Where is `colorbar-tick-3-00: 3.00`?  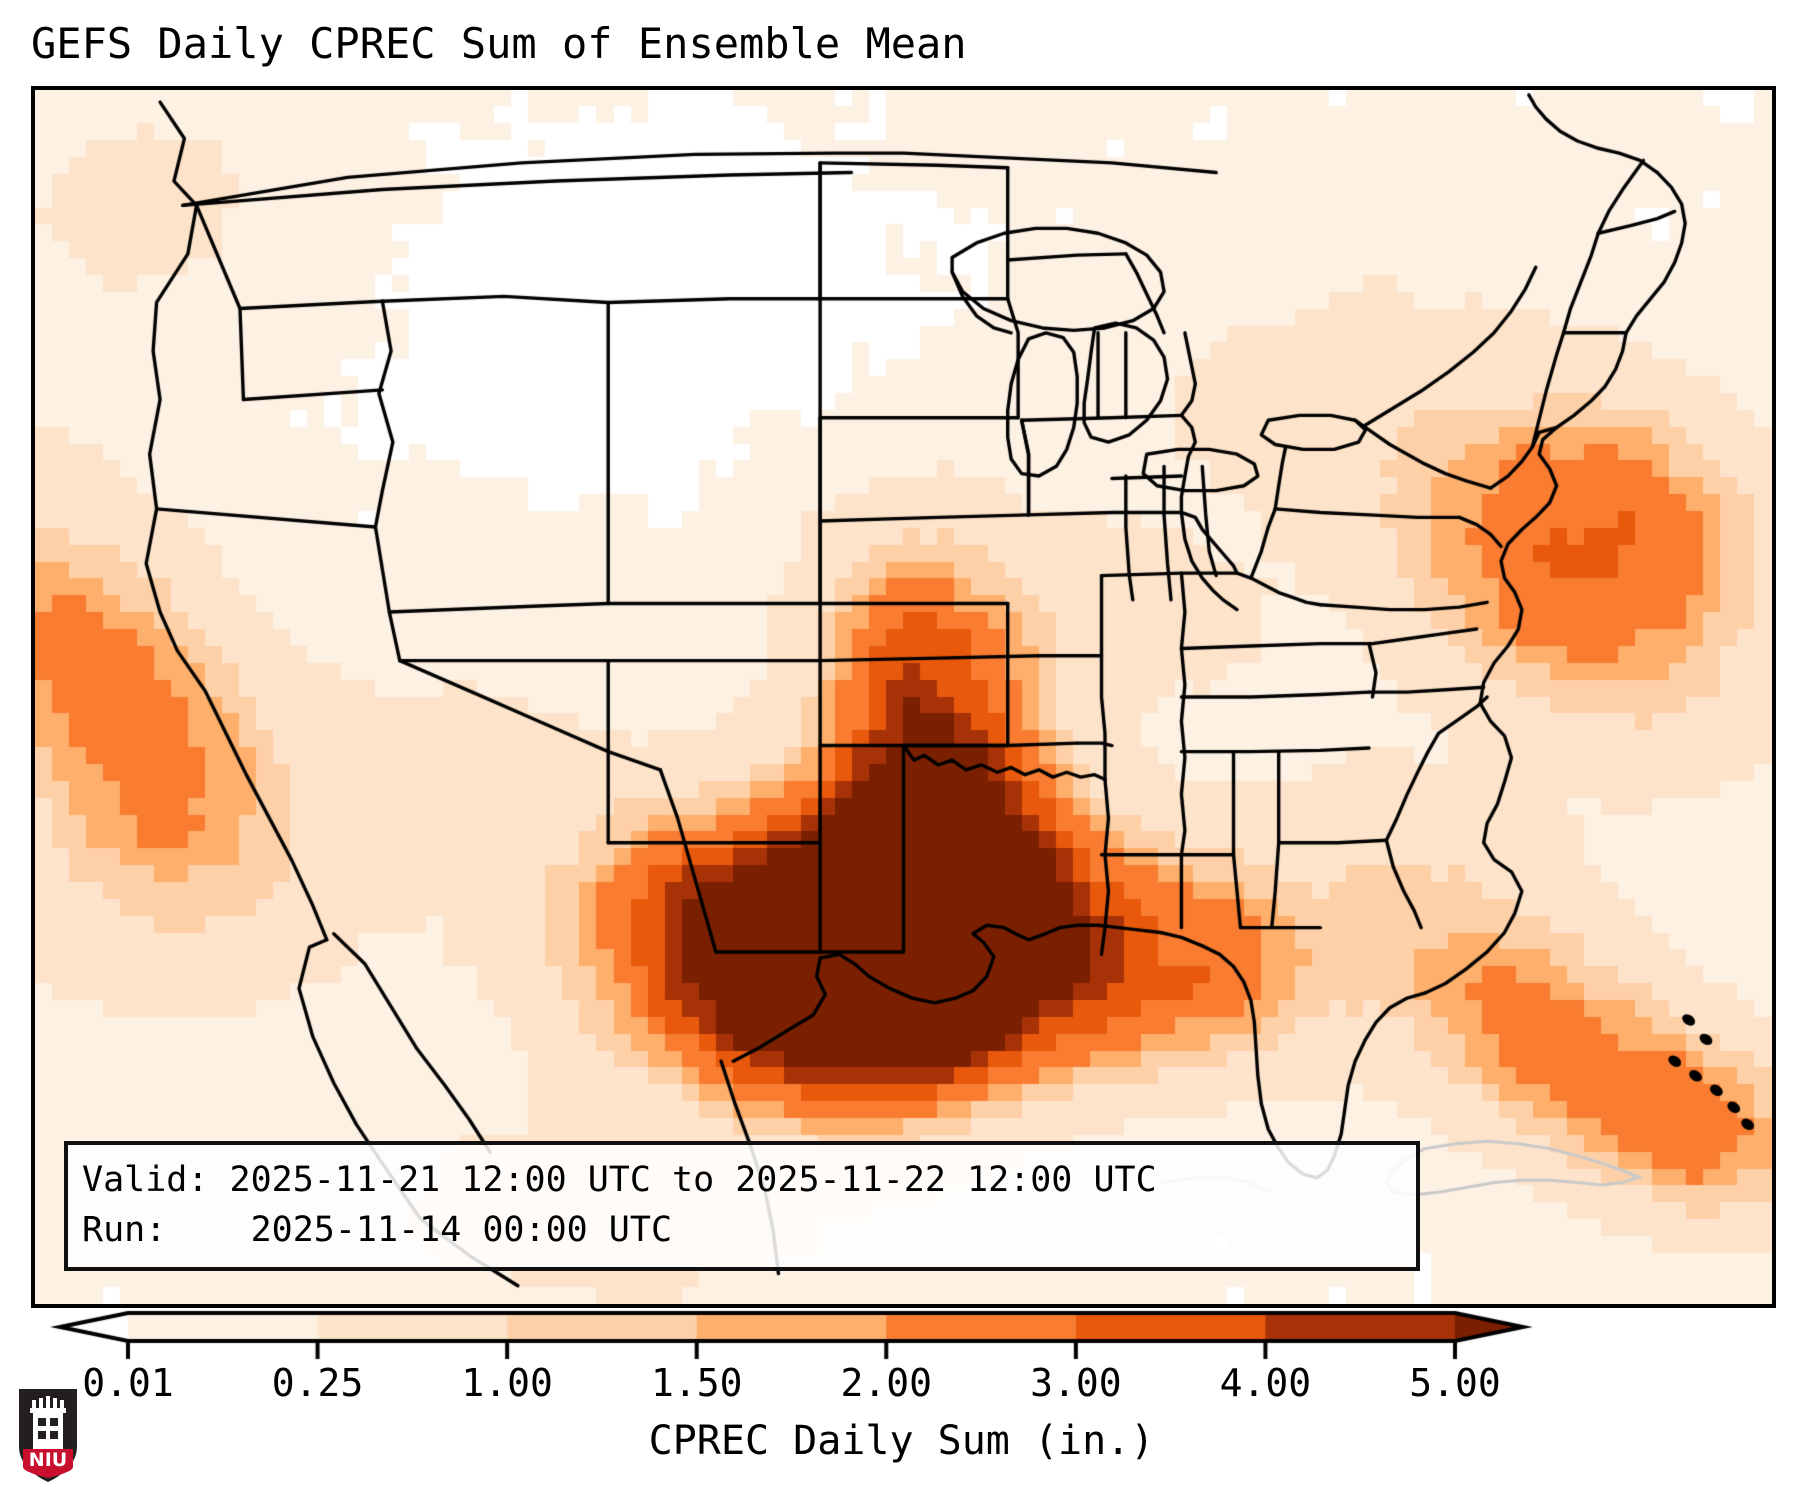
colorbar-tick-3-00: 3.00 is located at coordinates (1076, 1383).